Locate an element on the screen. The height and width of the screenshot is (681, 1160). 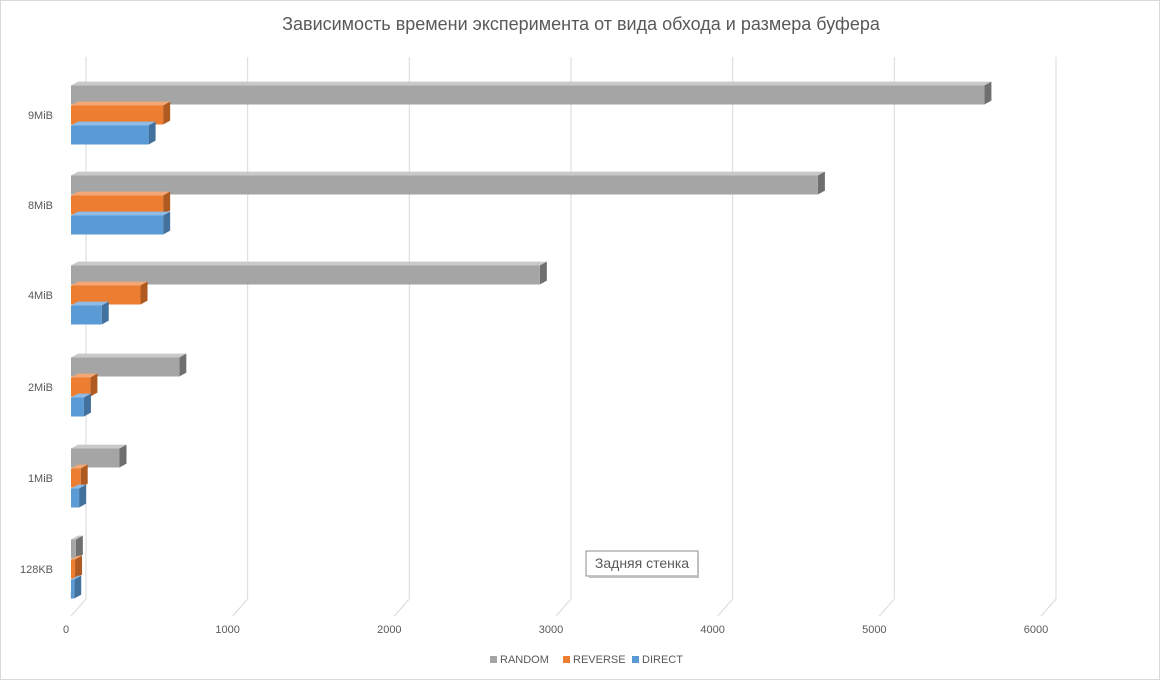
category-label-8MiB: 8MiB is located at coordinates (40, 206).